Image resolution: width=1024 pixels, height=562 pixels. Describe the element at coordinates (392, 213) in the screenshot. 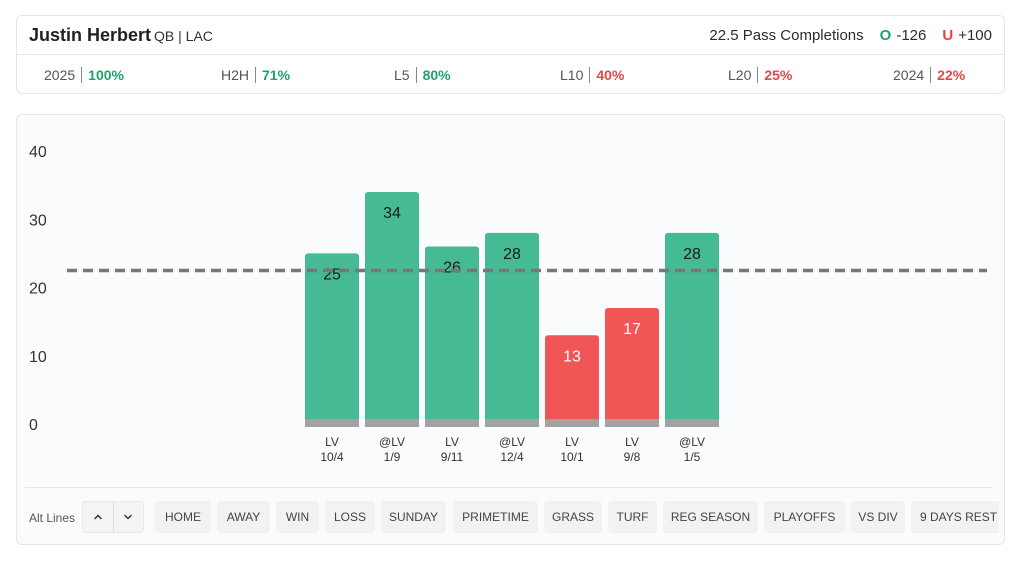

I see `bar-value-label: 34` at that location.